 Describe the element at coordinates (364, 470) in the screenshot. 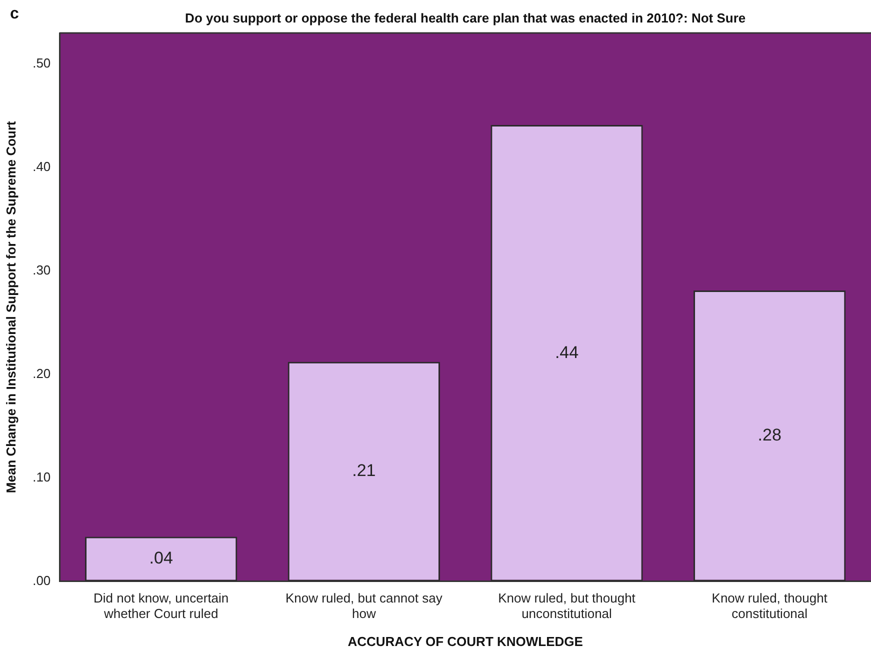

I see `data-label: .21` at that location.